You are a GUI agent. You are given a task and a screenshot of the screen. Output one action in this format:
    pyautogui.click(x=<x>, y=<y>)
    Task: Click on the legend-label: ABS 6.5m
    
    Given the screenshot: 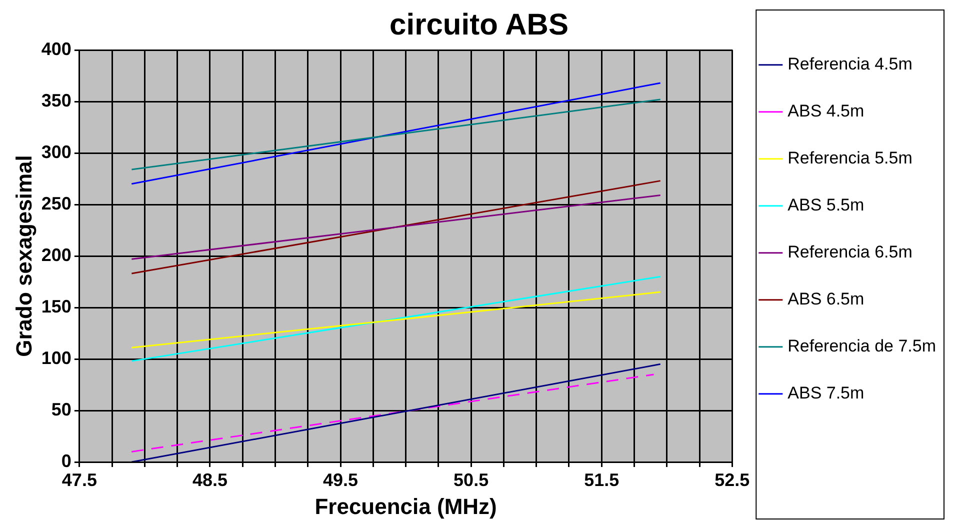 What is the action you would take?
    pyautogui.click(x=826, y=299)
    